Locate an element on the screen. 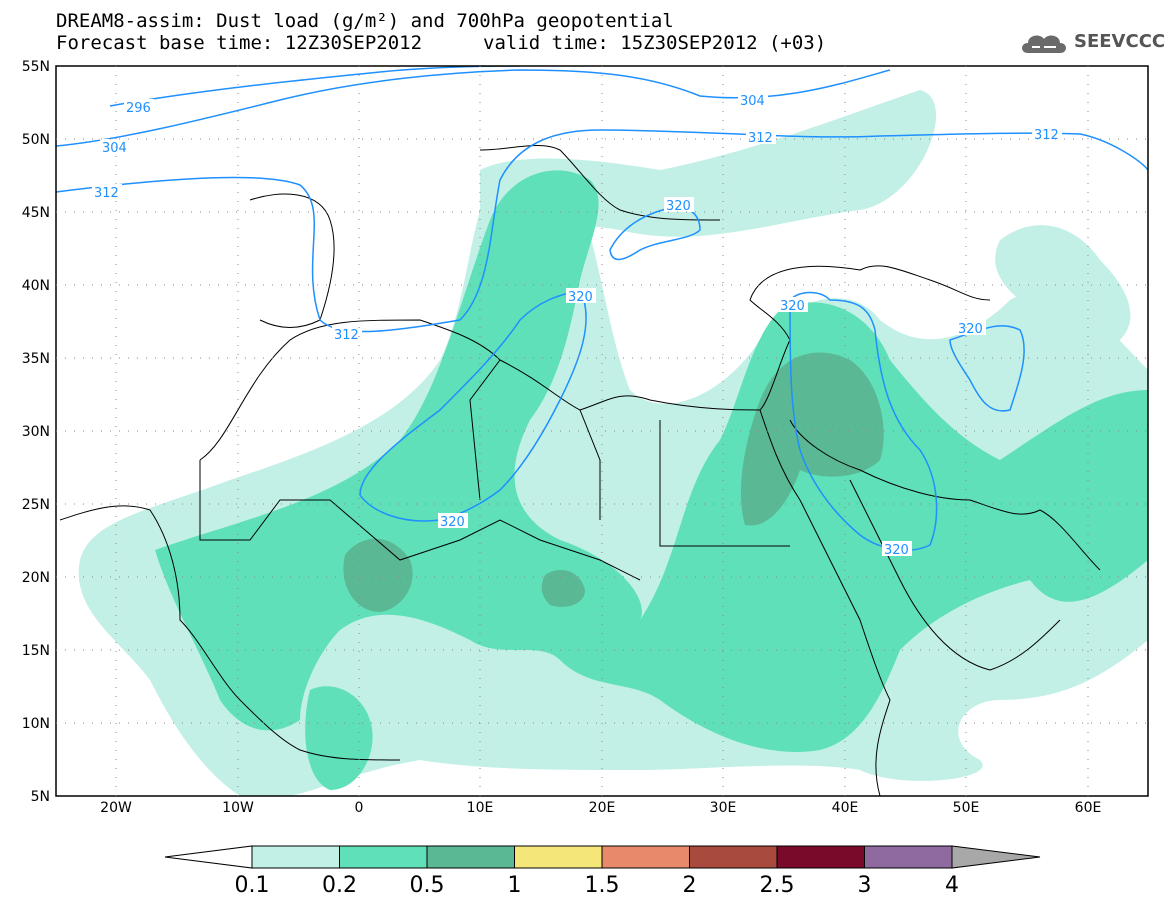  colorbar-label: 0.2 is located at coordinates (339, 885).